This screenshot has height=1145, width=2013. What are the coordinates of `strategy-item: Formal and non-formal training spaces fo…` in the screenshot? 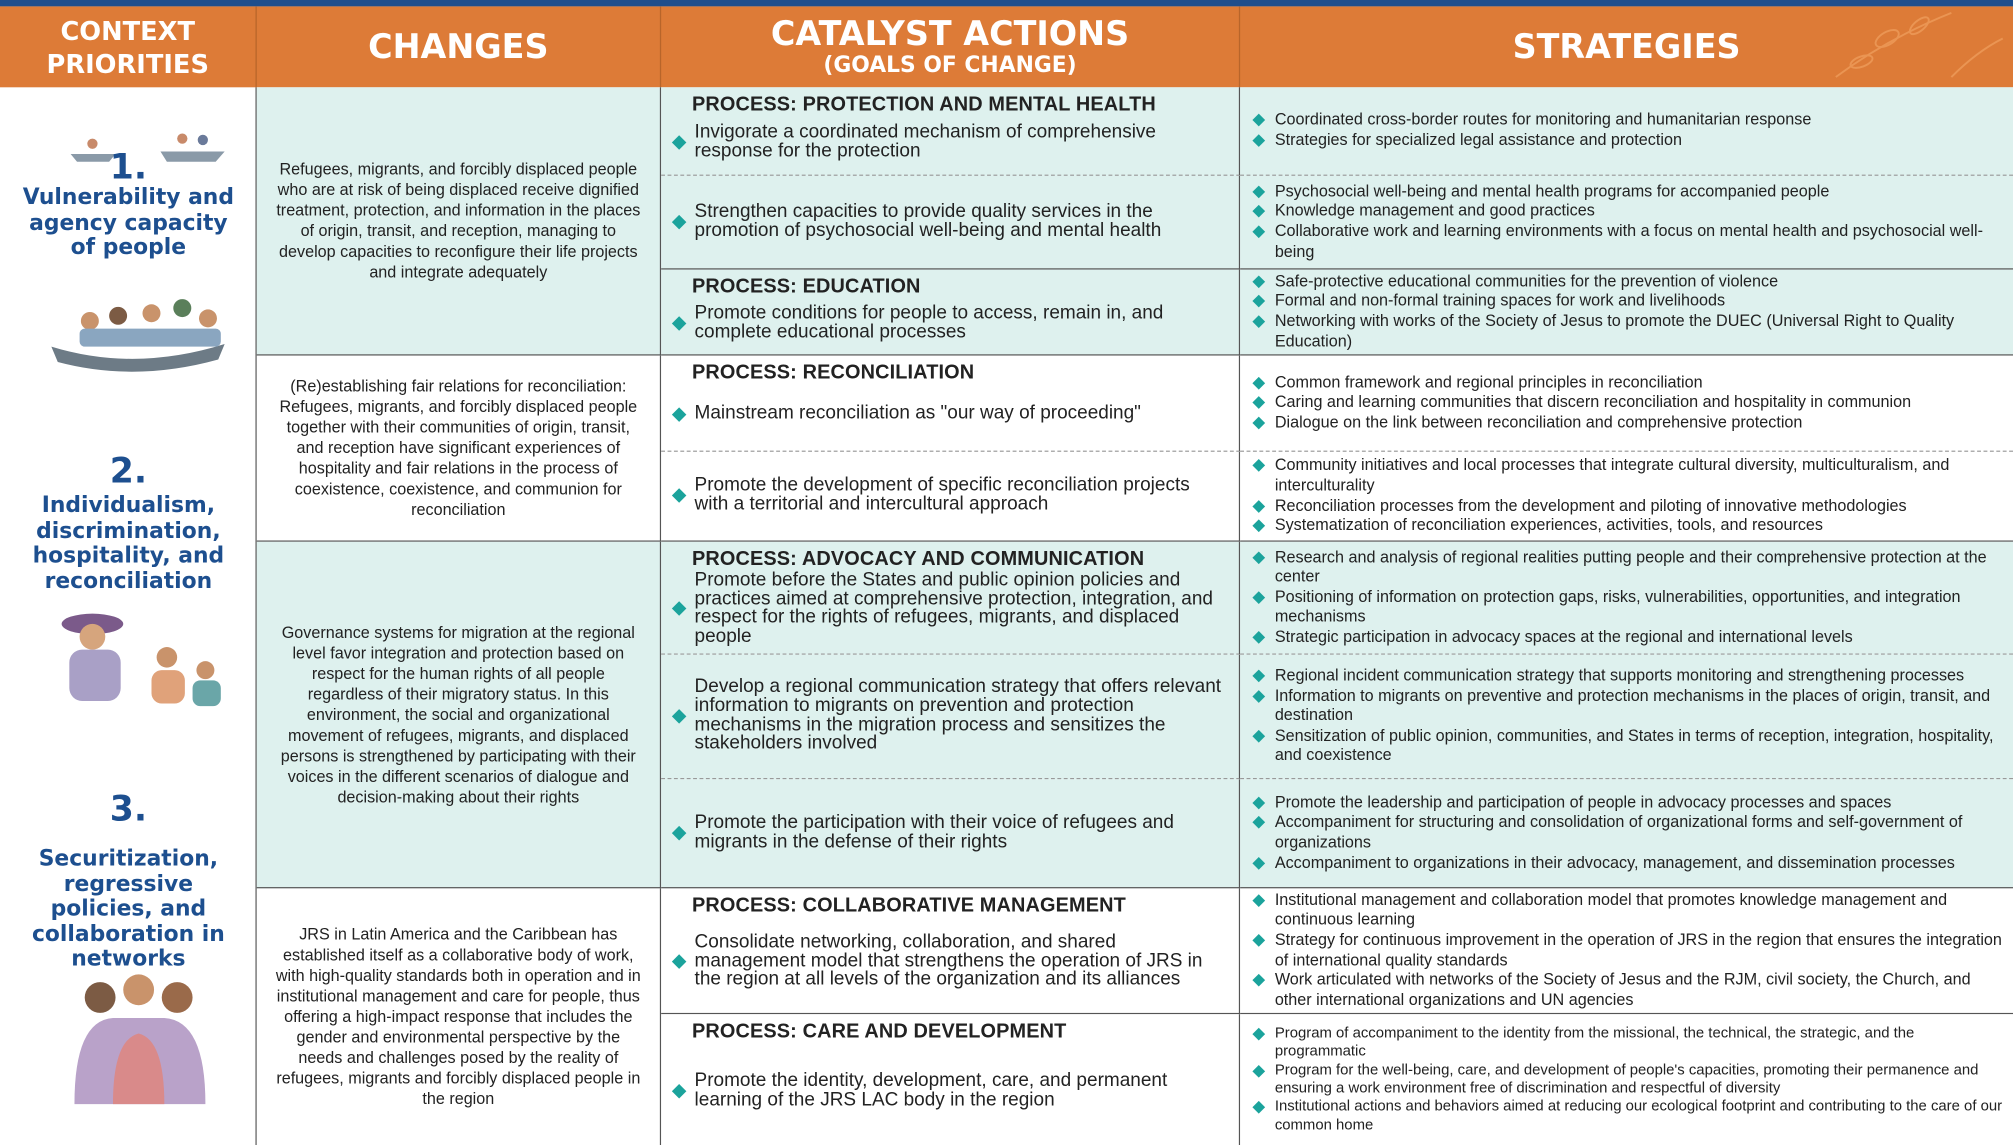 It's located at (1627, 301).